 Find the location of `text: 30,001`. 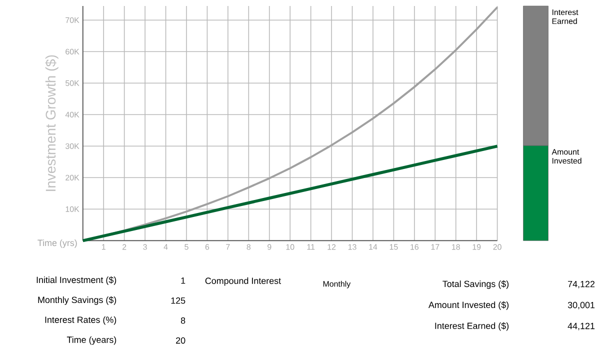

text: 30,001 is located at coordinates (581, 306).